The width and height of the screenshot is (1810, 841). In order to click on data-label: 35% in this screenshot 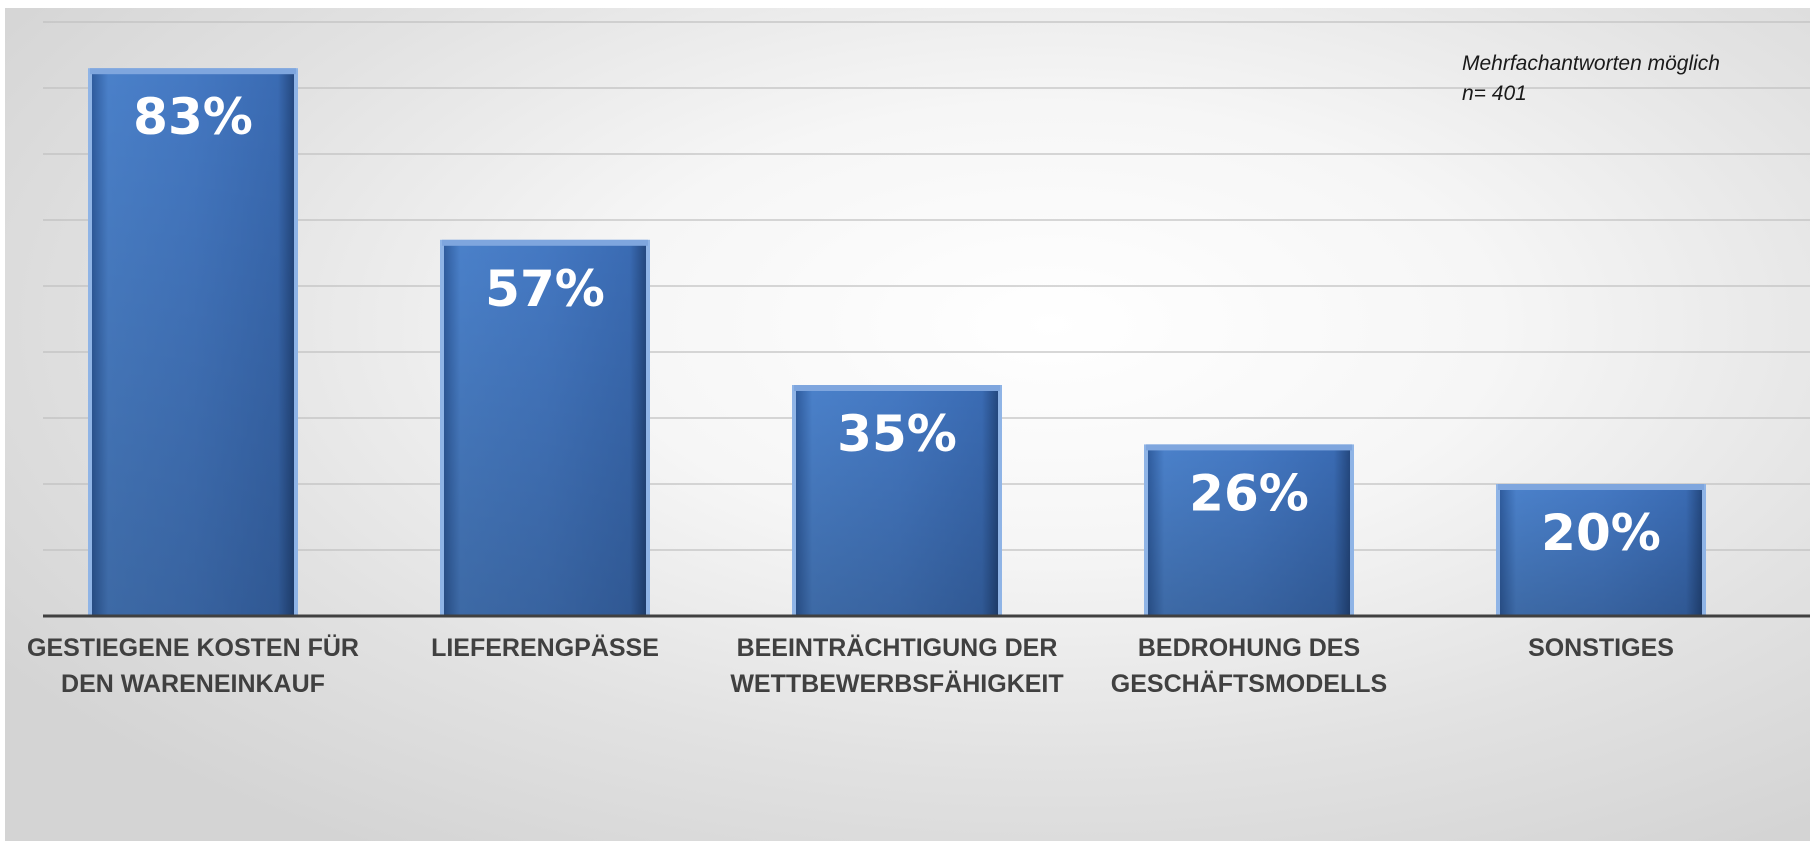, I will do `click(897, 434)`.